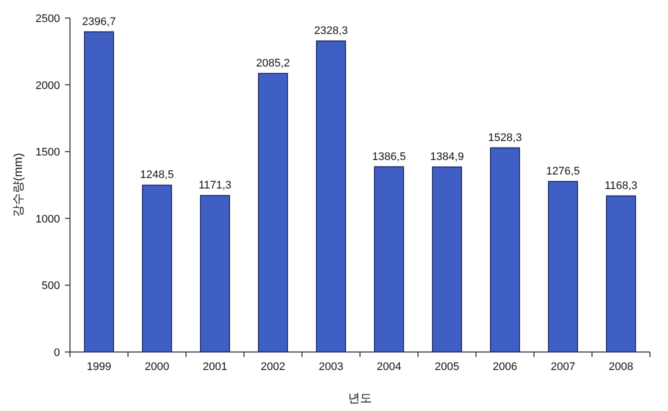 The width and height of the screenshot is (668, 411). I want to click on y-axis-title: 강수량(mm), so click(18, 185).